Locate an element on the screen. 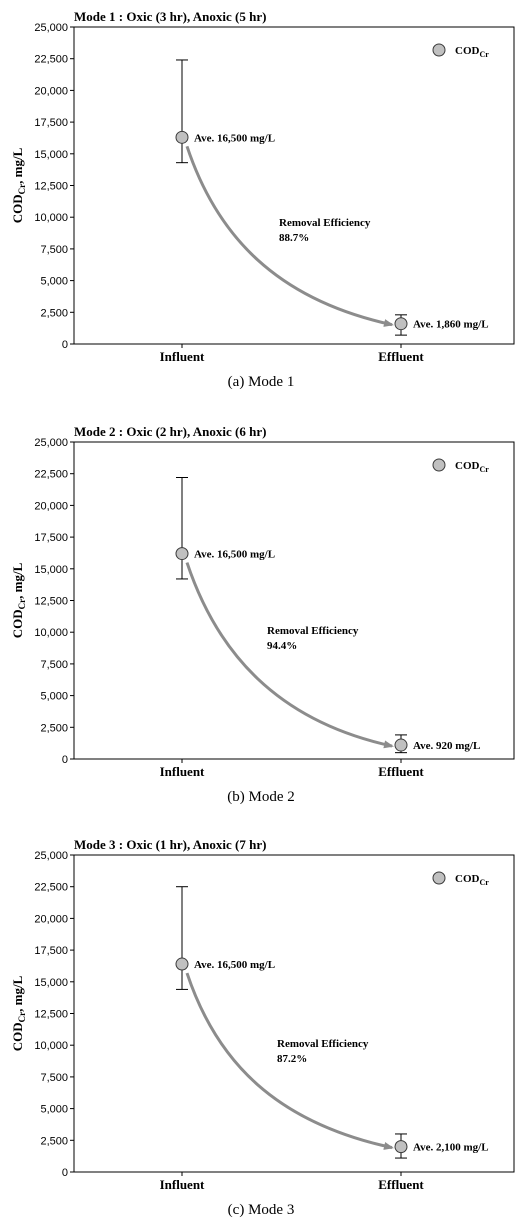 This screenshot has height=1218, width=522. chart-title: Mode 3 : Oxic (1 hr), Anoxic (7 hr) is located at coordinates (170, 844).